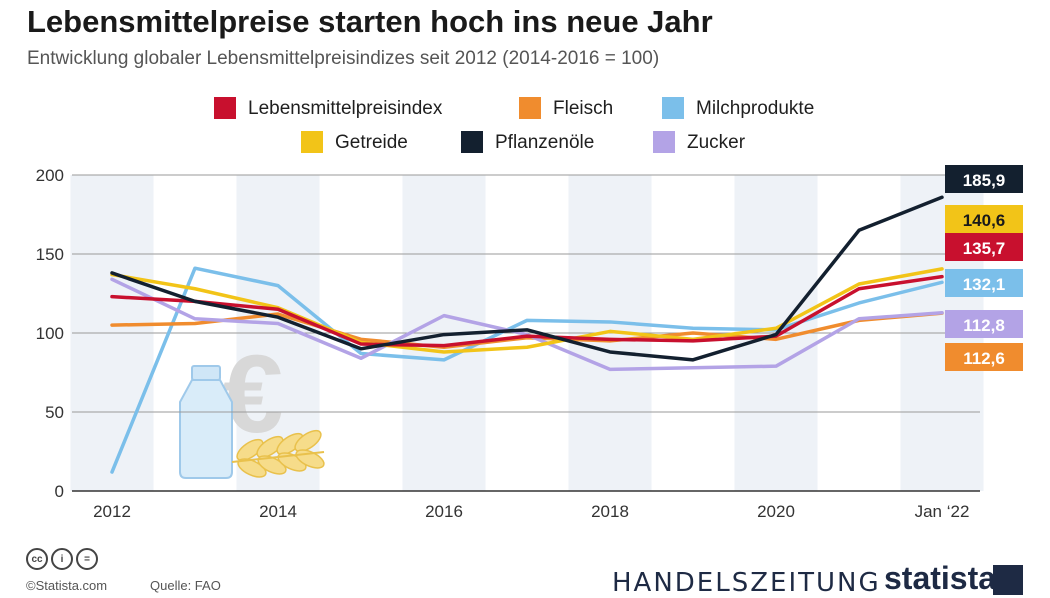 Image resolution: width=1050 pixels, height=598 pixels. I want to click on end-label: 140,6, so click(984, 220).